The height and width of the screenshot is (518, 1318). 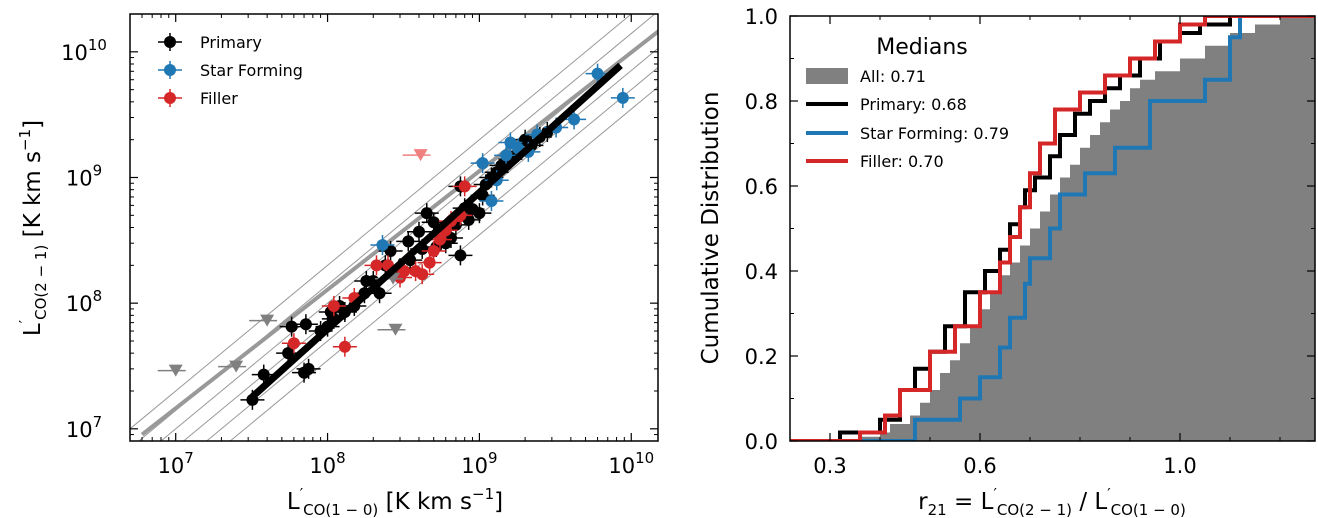 What do you see at coordinates (761, 272) in the screenshot?
I see `cdf-y-tick-2: 0.4` at bounding box center [761, 272].